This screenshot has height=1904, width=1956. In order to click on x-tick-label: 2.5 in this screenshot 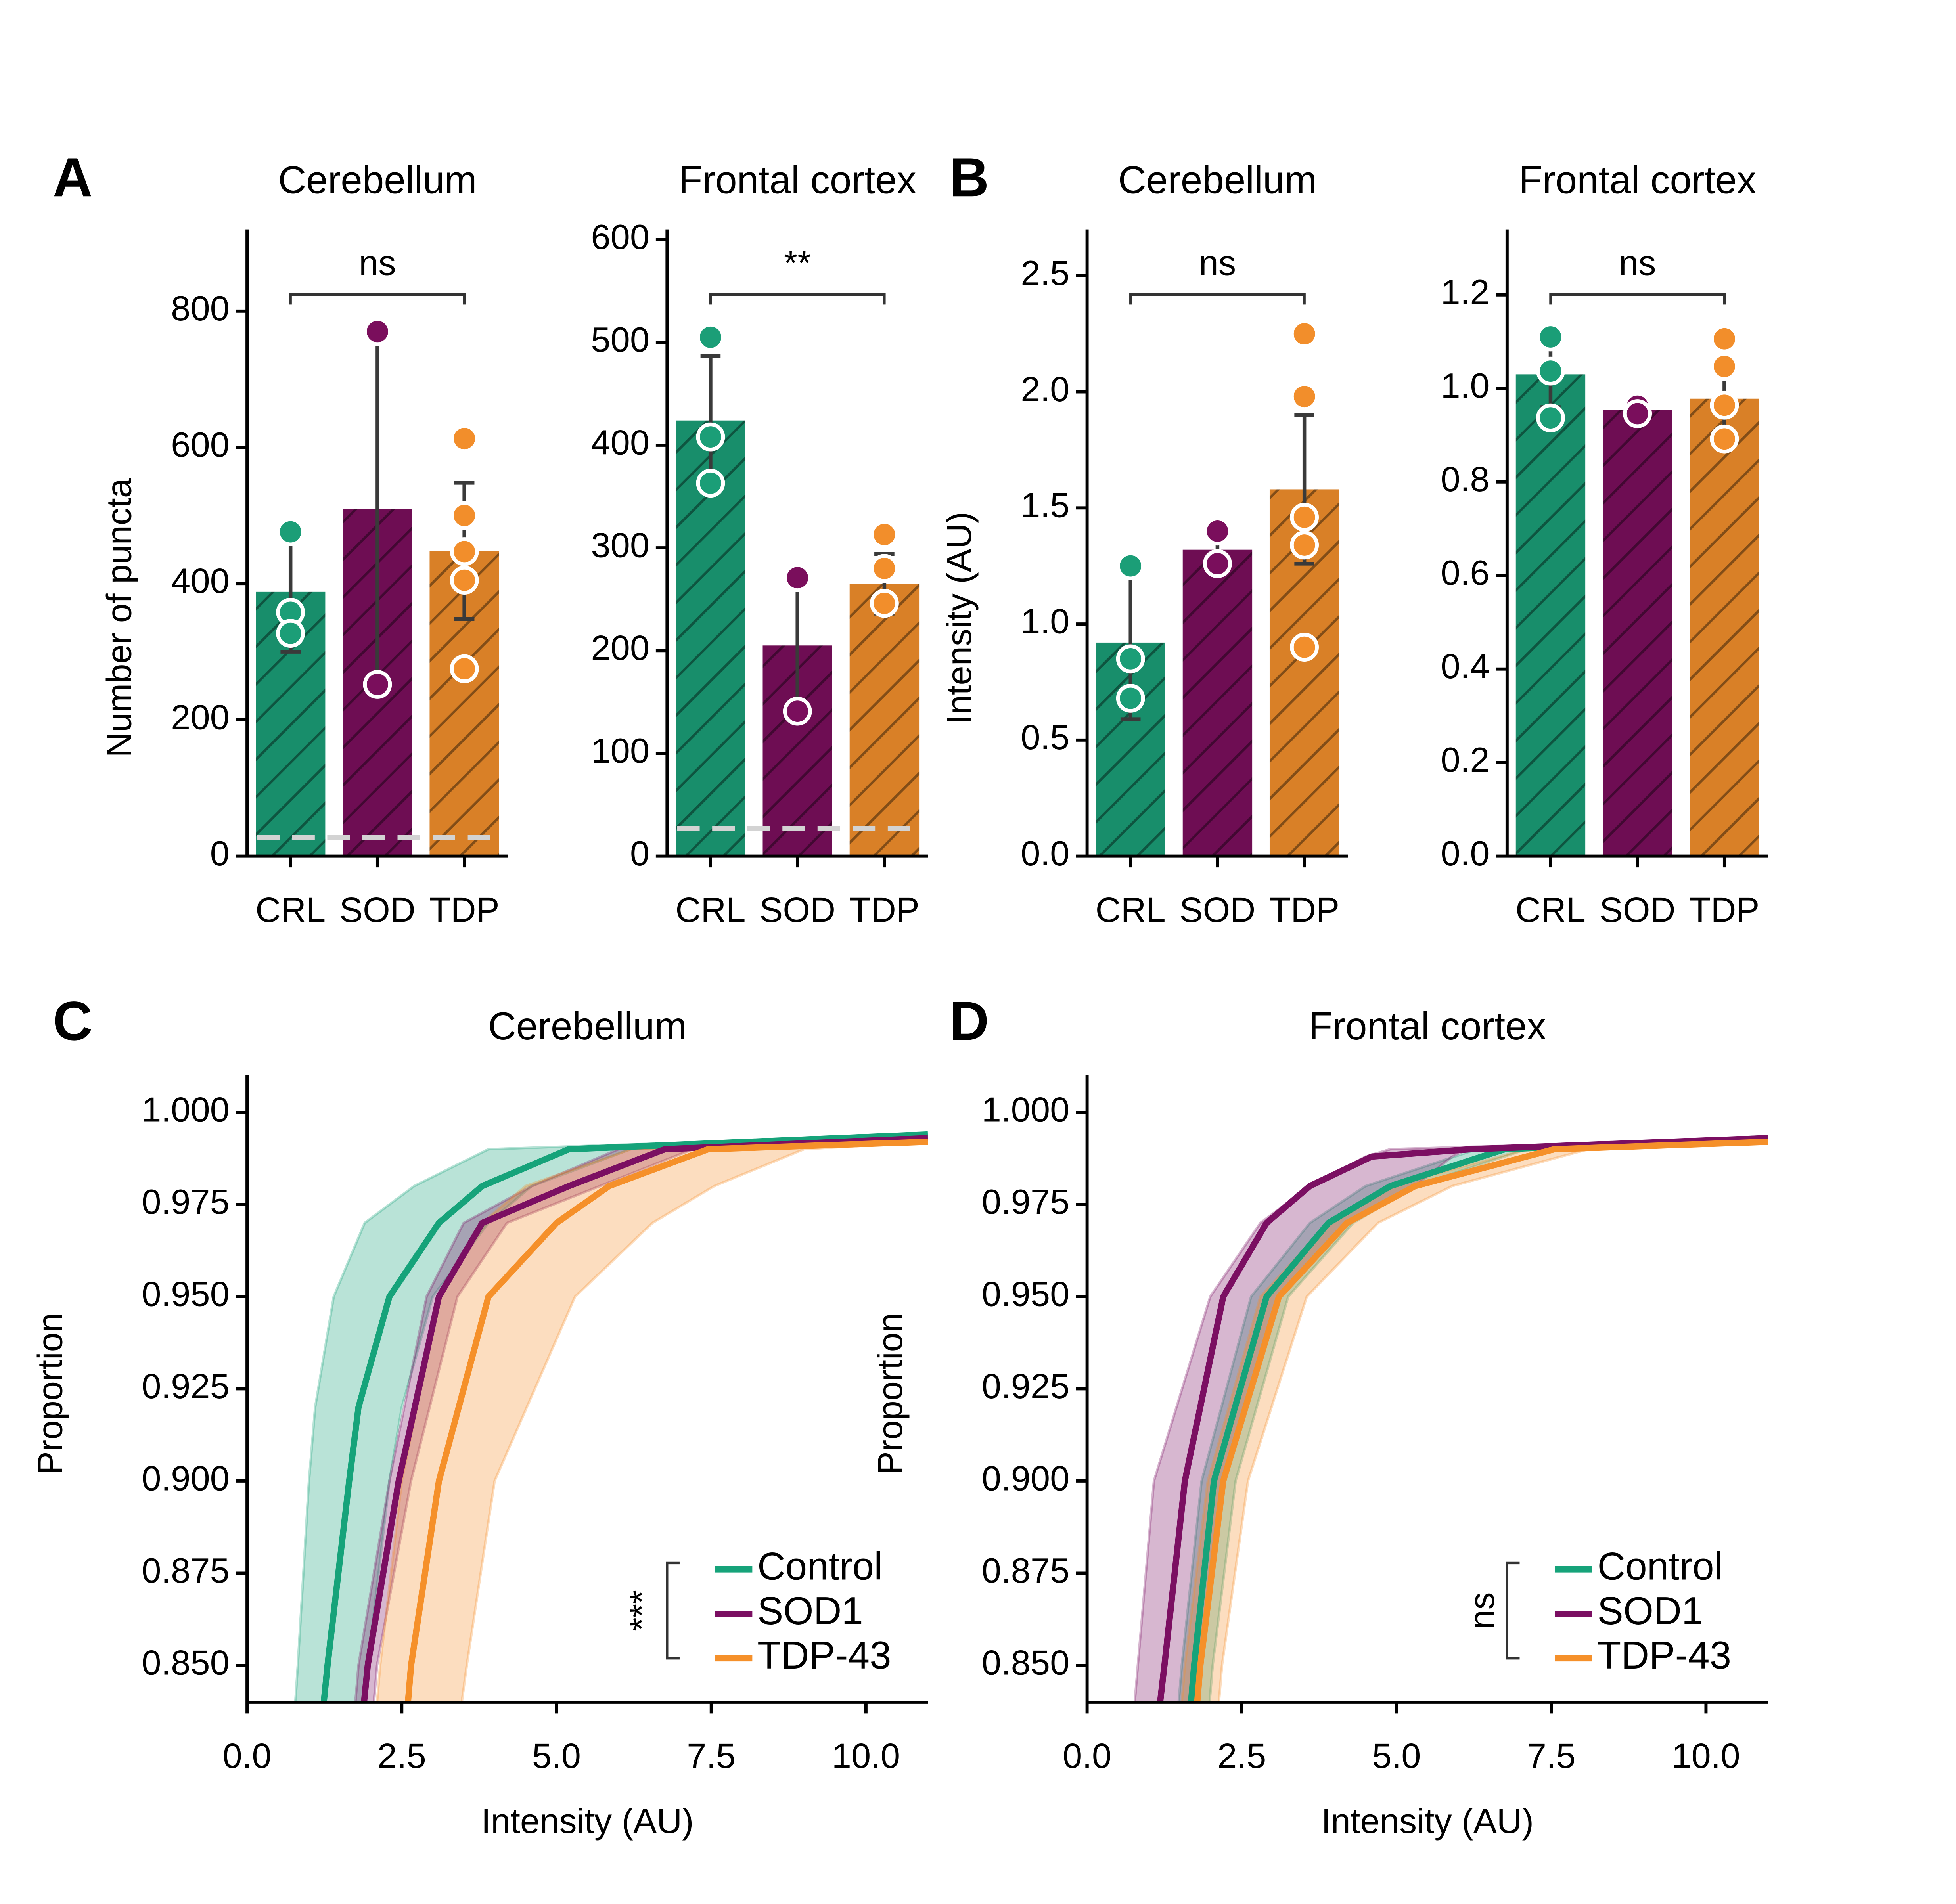, I will do `click(401, 1756)`.